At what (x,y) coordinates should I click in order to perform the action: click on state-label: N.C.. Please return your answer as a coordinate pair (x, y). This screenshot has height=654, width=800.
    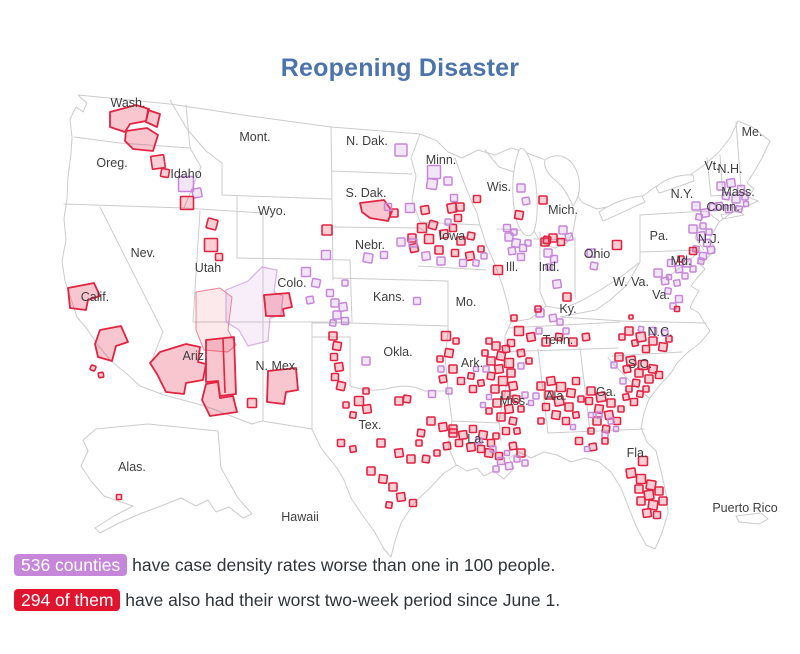
    Looking at the image, I should click on (660, 332).